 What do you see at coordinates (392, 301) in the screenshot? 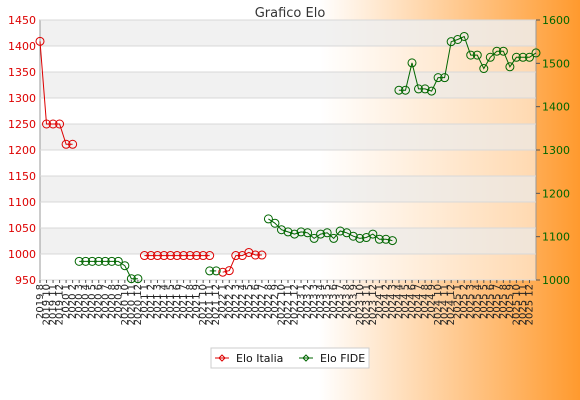
I see `x-tick-label: 2024 3` at bounding box center [392, 301].